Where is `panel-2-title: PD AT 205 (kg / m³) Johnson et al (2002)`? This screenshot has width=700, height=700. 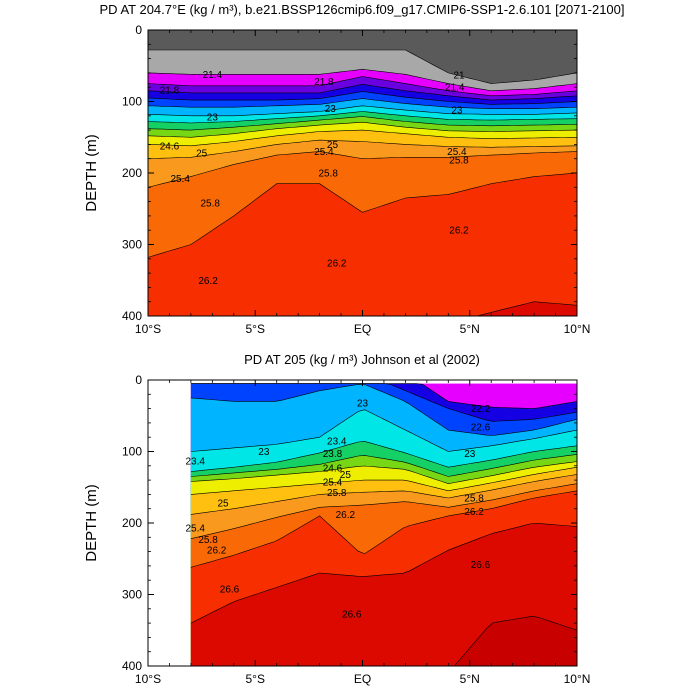 panel-2-title: PD AT 205 (kg / m³) Johnson et al (2002) is located at coordinates (362, 359).